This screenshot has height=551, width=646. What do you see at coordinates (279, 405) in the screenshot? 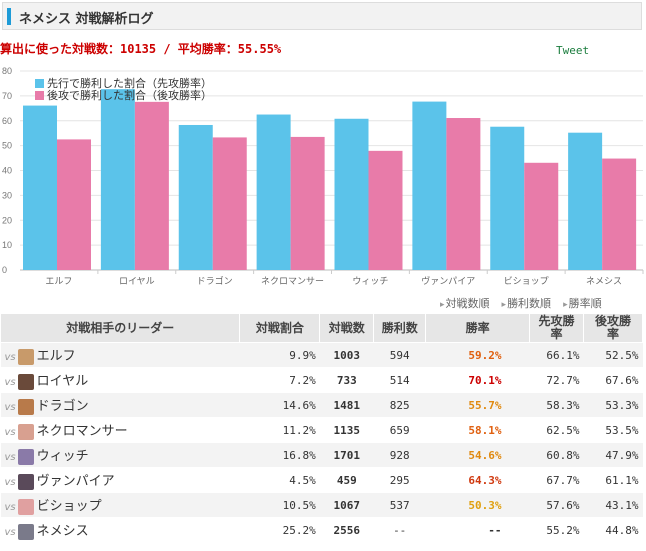
I see `share-cell: 14.6%` at bounding box center [279, 405].